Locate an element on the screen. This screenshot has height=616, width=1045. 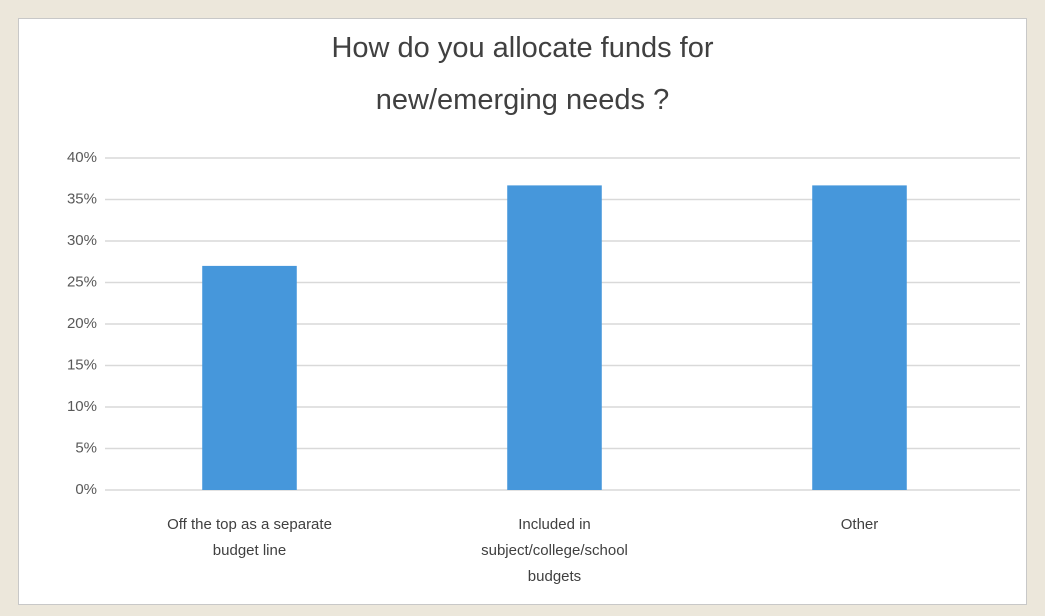
y-tick-label: 10% is located at coordinates (82, 406).